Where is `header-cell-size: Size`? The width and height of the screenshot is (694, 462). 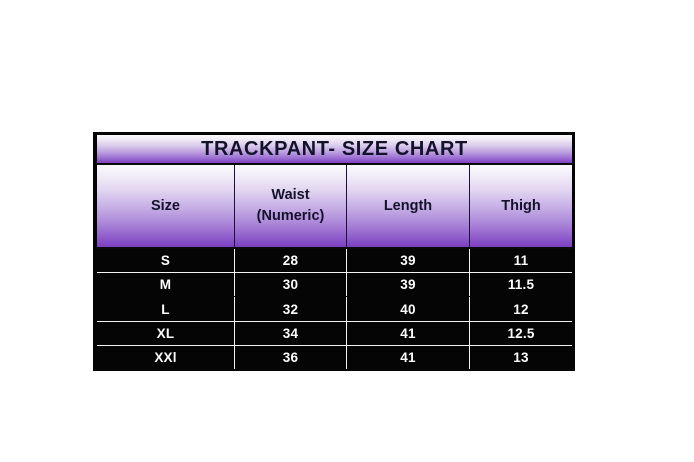 header-cell-size: Size is located at coordinates (166, 206).